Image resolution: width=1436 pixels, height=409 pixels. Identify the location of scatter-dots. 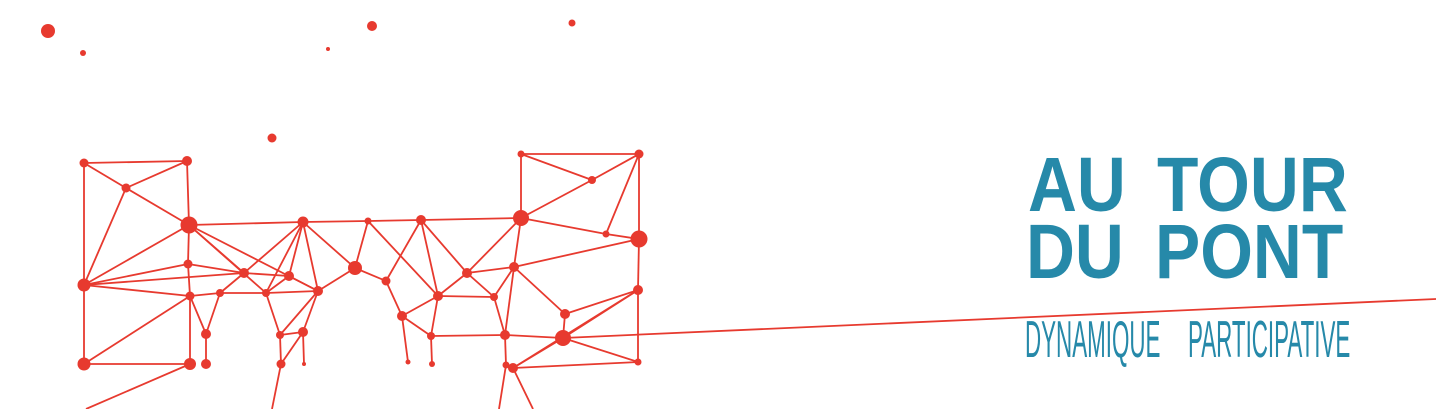
(308, 81).